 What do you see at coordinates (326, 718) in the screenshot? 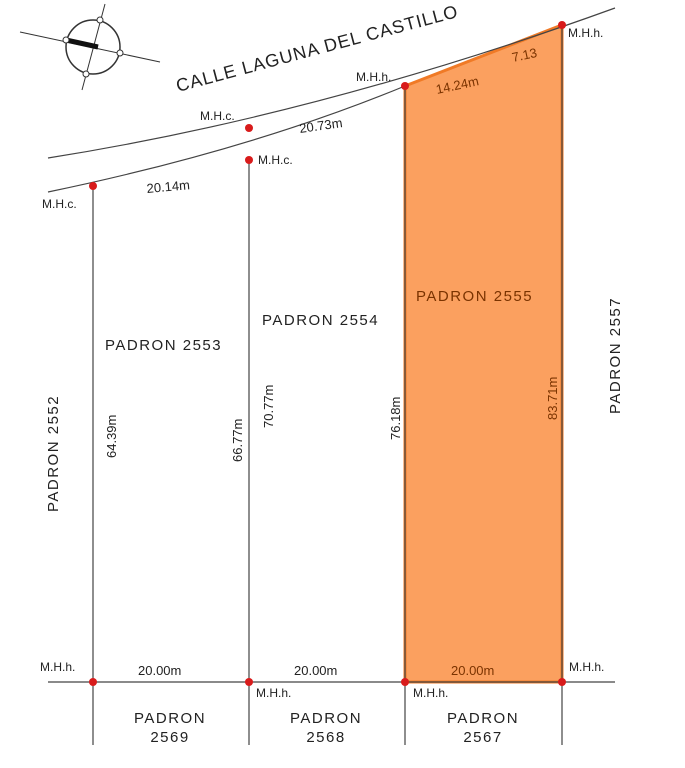
I see `neighbor-south-2: PADRON` at bounding box center [326, 718].